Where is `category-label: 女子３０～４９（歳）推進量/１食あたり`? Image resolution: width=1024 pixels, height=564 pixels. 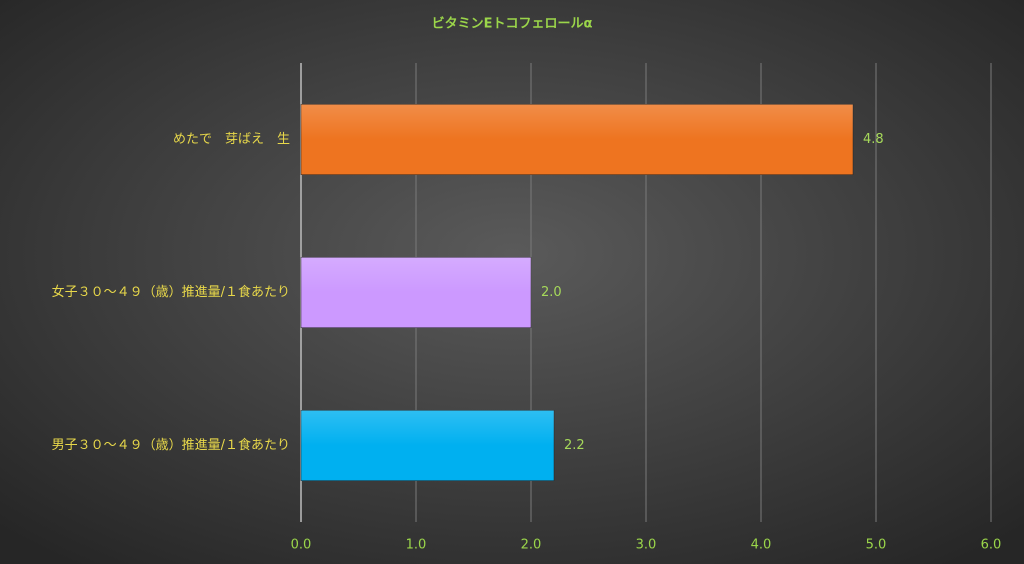
category-label: 女子３０～４９（歳）推進量/１食あたり is located at coordinates (171, 292).